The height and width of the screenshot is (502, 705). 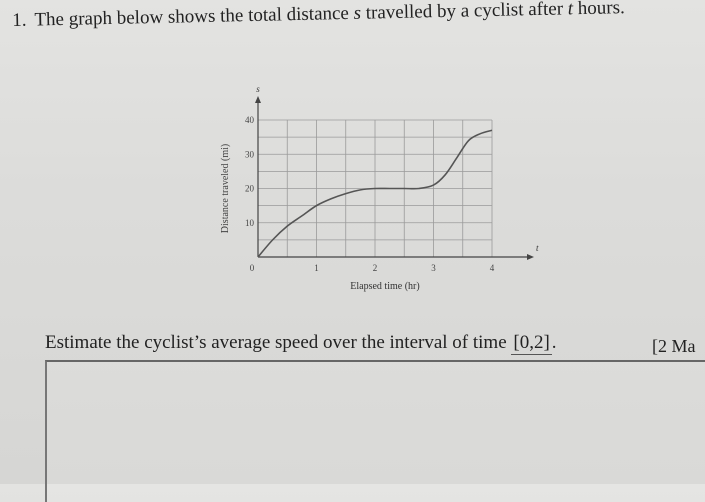 What do you see at coordinates (250, 189) in the screenshot?
I see `y-tick-label: 20` at bounding box center [250, 189].